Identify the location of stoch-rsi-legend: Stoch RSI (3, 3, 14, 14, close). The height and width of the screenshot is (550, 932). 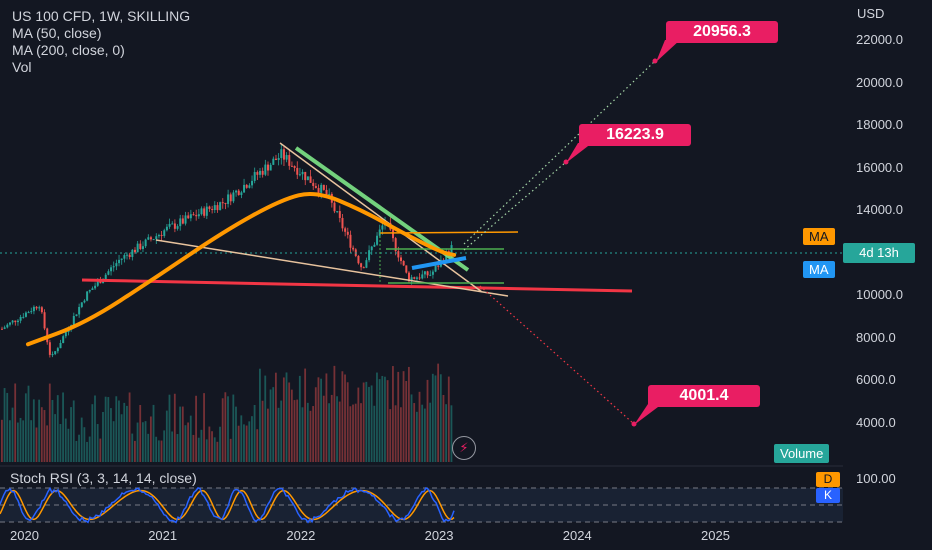
(103, 478).